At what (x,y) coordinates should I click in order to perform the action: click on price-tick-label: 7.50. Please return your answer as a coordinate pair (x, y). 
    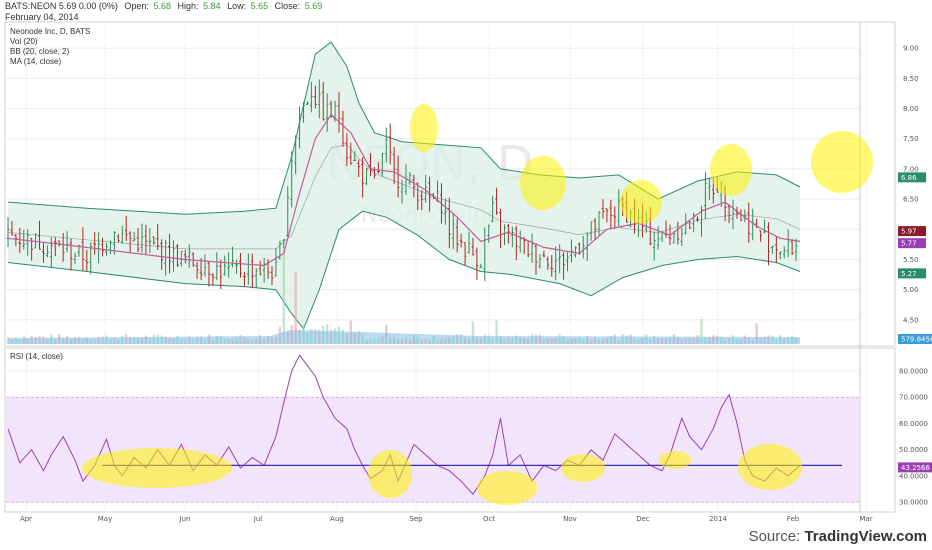
    Looking at the image, I should click on (911, 139).